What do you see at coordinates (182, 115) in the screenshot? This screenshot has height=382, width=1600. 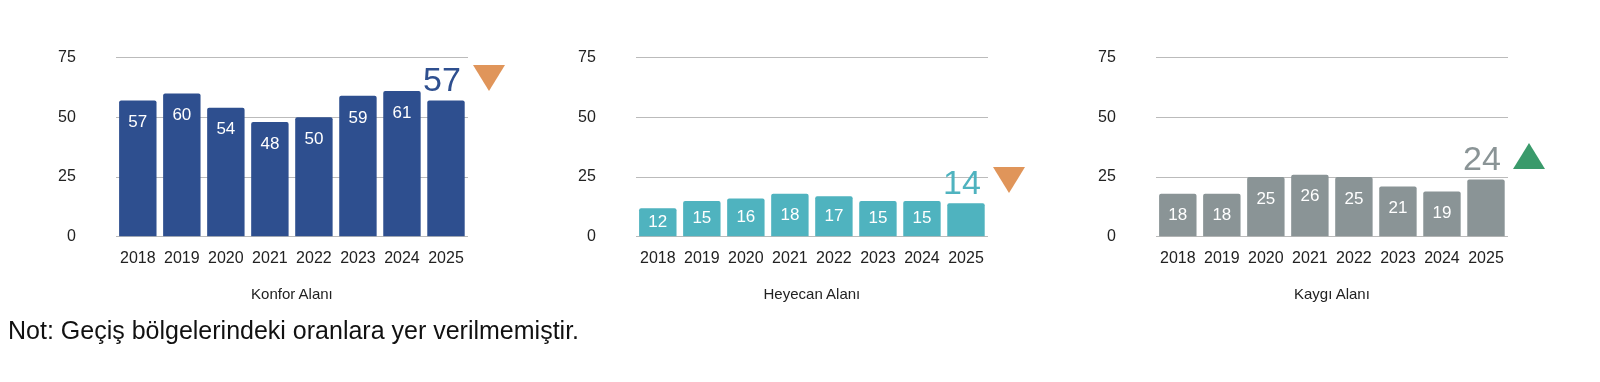 I see `data-label: 60` at bounding box center [182, 115].